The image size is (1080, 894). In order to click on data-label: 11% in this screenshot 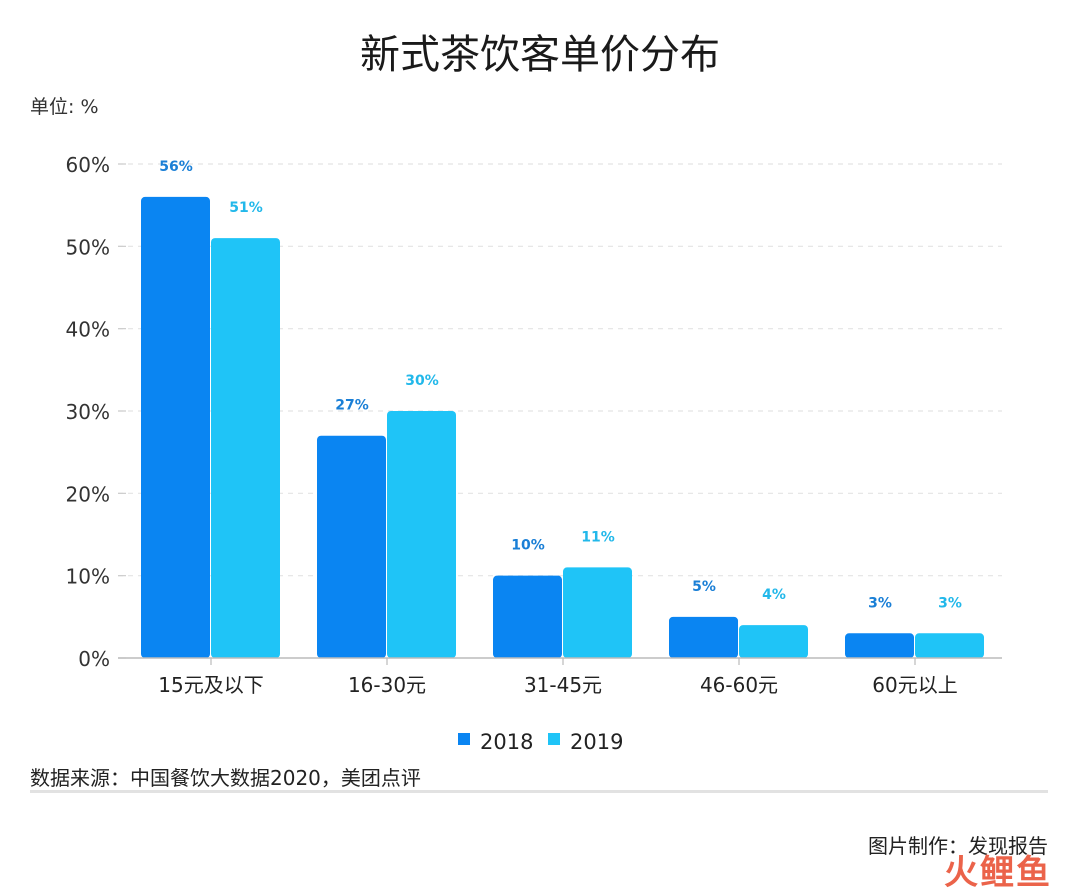, I will do `click(598, 537)`.